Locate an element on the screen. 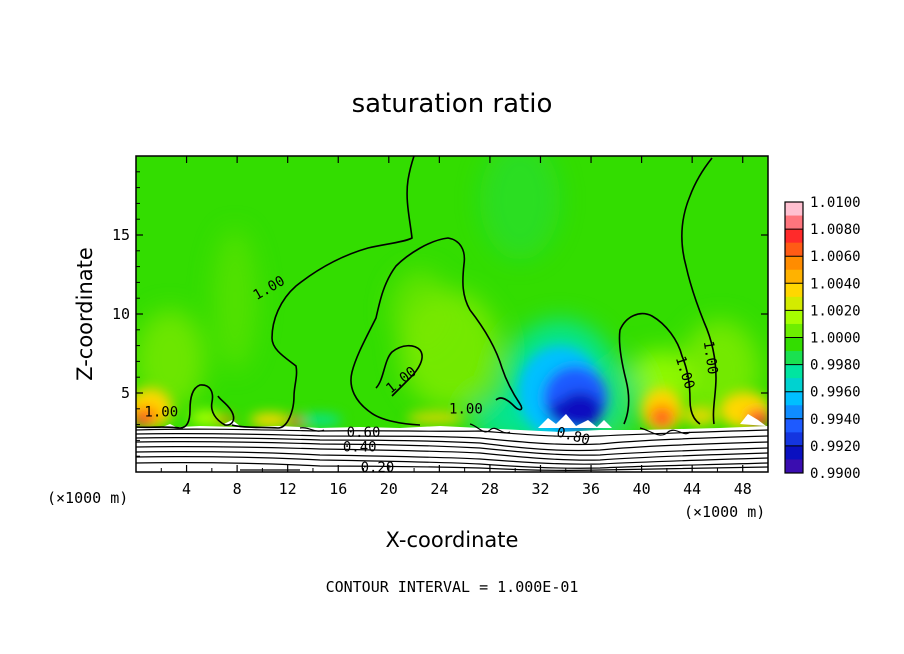  x-tick-label: 28 is located at coordinates (490, 489).